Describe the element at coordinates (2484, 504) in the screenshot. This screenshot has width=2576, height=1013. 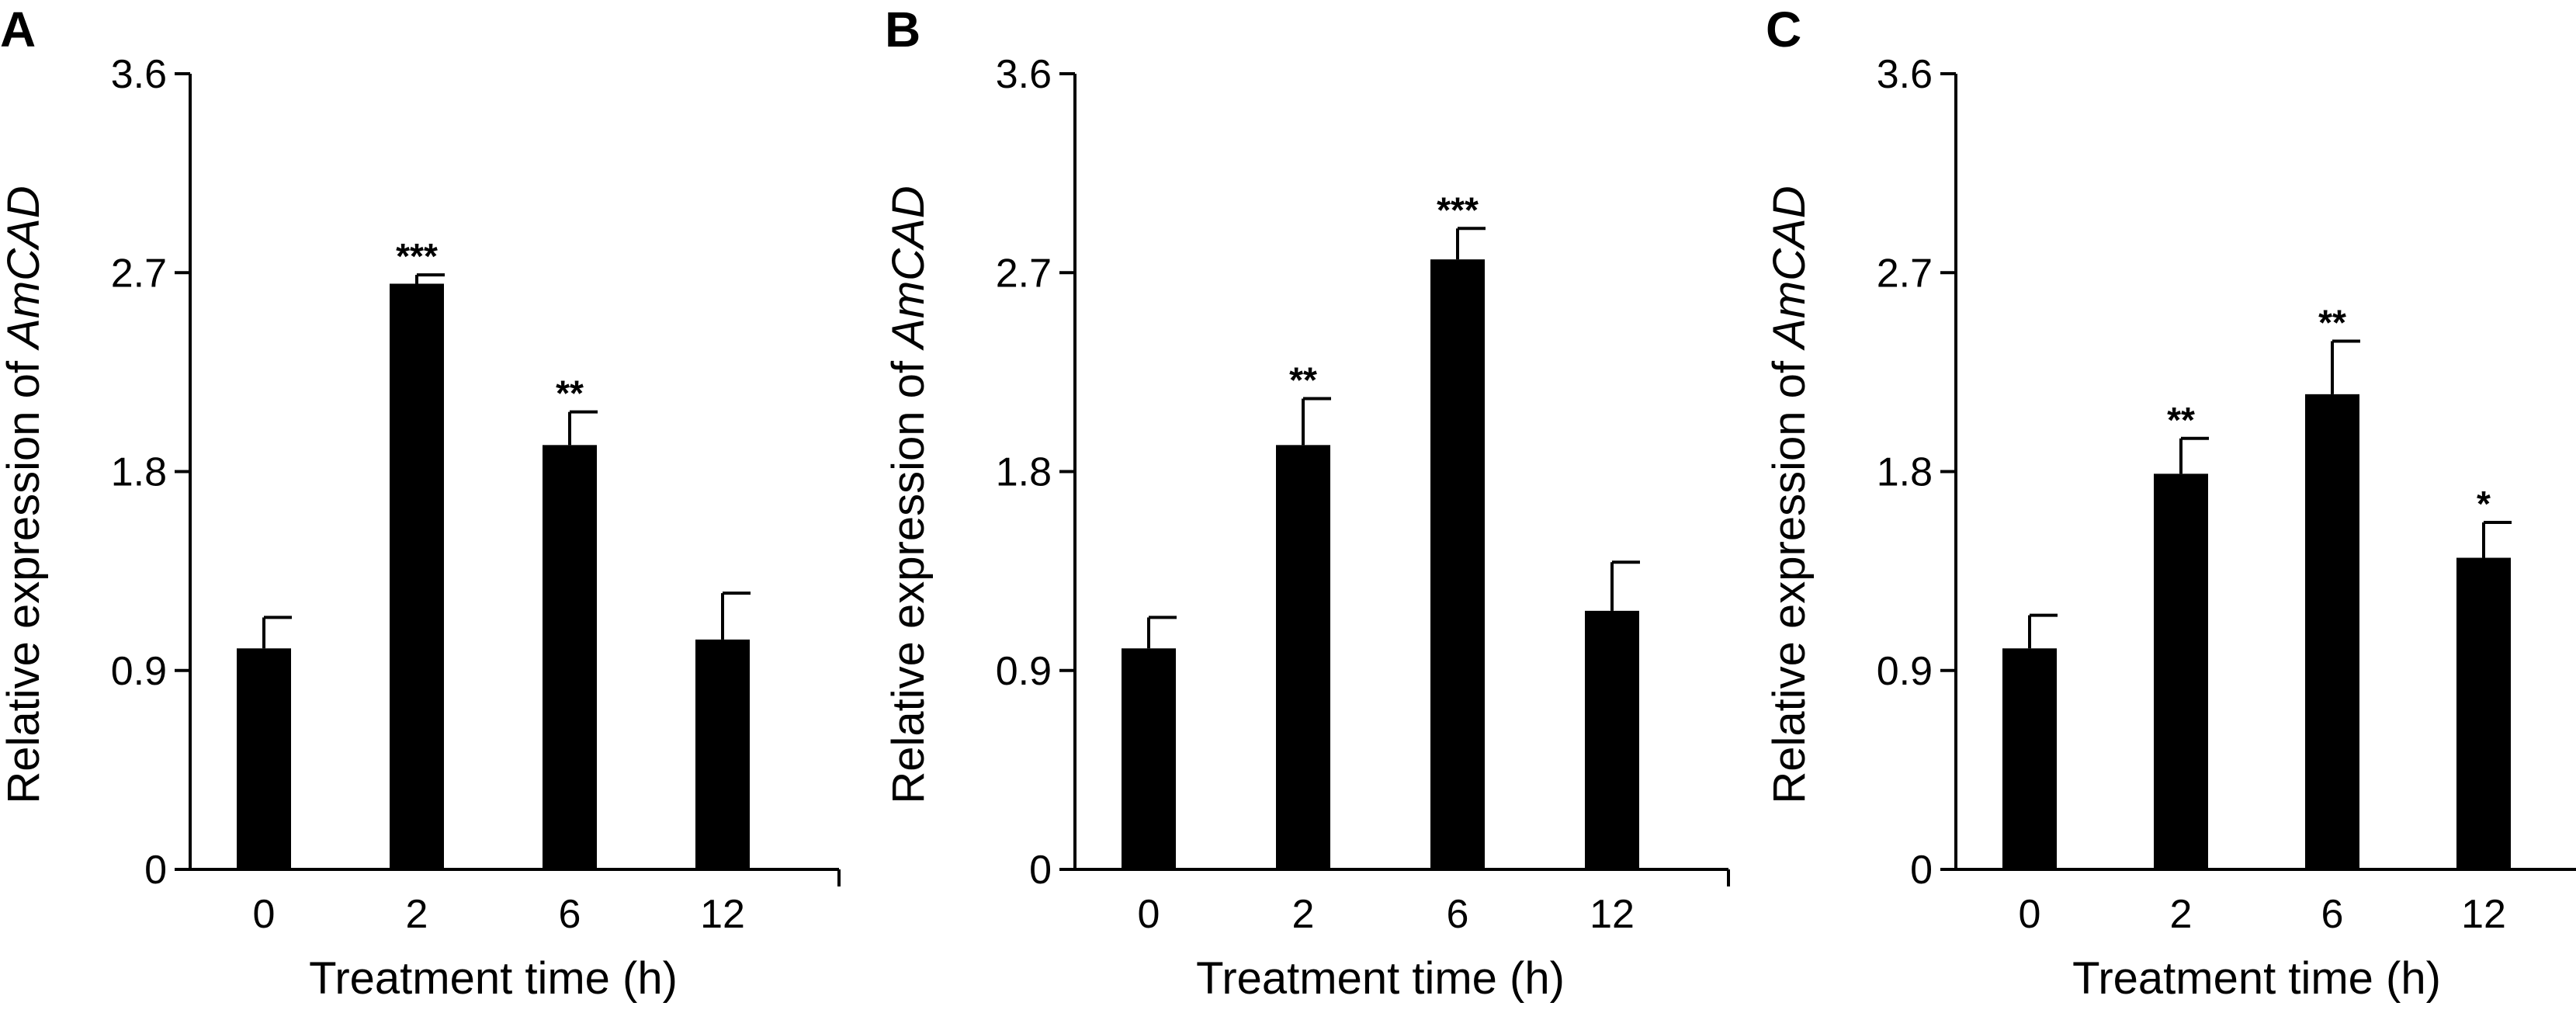
I see `significance-label: *` at that location.